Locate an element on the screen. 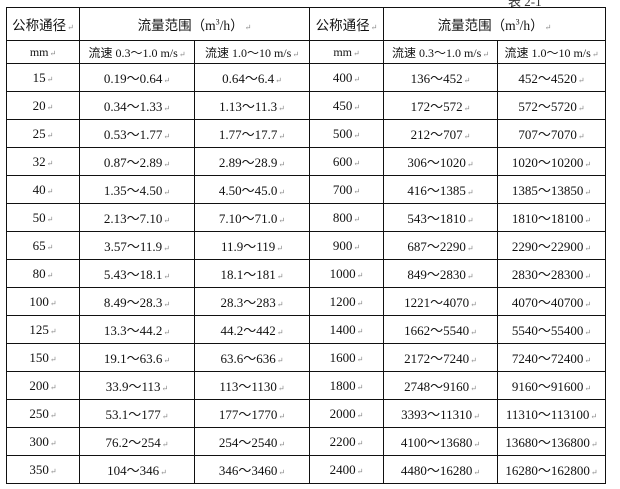 Image resolution: width=620 pixels, height=489 pixels. cell-text: 113～1130 is located at coordinates (251, 386).